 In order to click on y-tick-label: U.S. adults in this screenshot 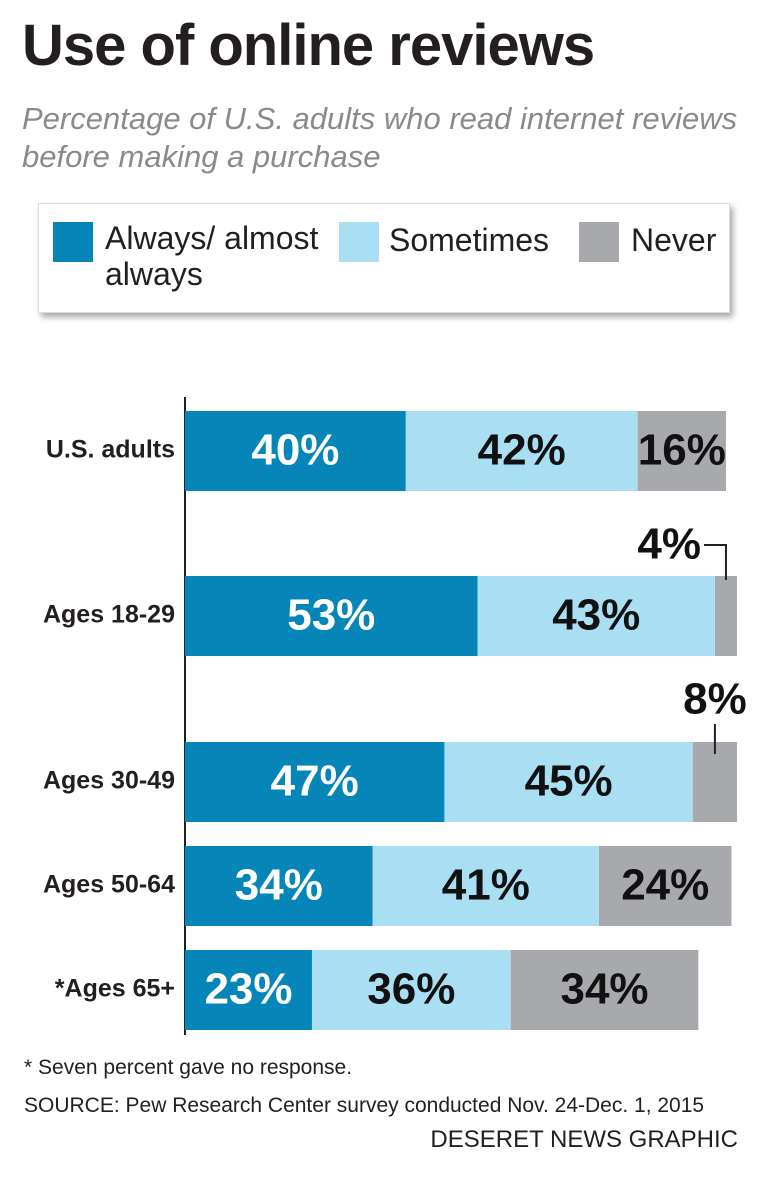, I will do `click(110, 450)`.